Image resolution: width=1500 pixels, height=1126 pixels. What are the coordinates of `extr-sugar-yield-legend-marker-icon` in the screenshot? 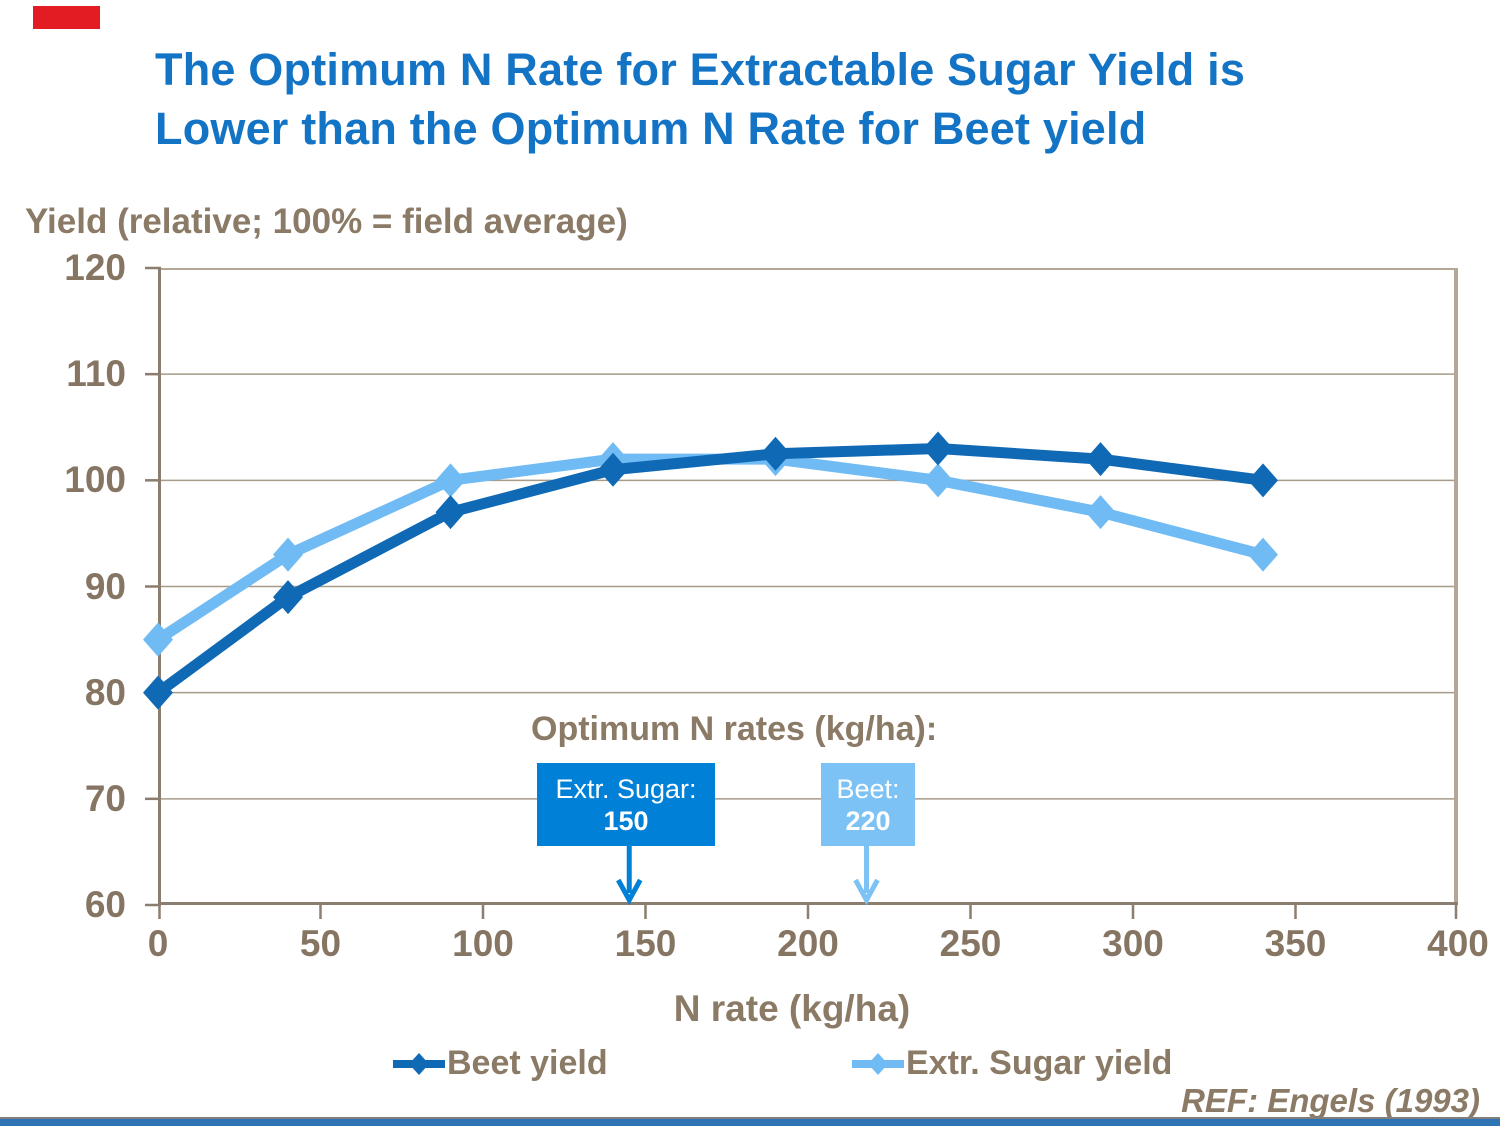 It's located at (878, 1063).